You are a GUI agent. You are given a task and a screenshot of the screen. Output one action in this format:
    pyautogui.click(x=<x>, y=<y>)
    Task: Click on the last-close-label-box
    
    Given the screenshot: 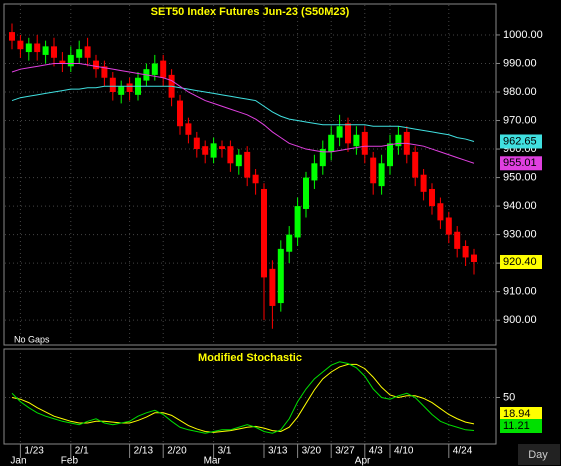 What is the action you would take?
    pyautogui.click(x=521, y=261)
    